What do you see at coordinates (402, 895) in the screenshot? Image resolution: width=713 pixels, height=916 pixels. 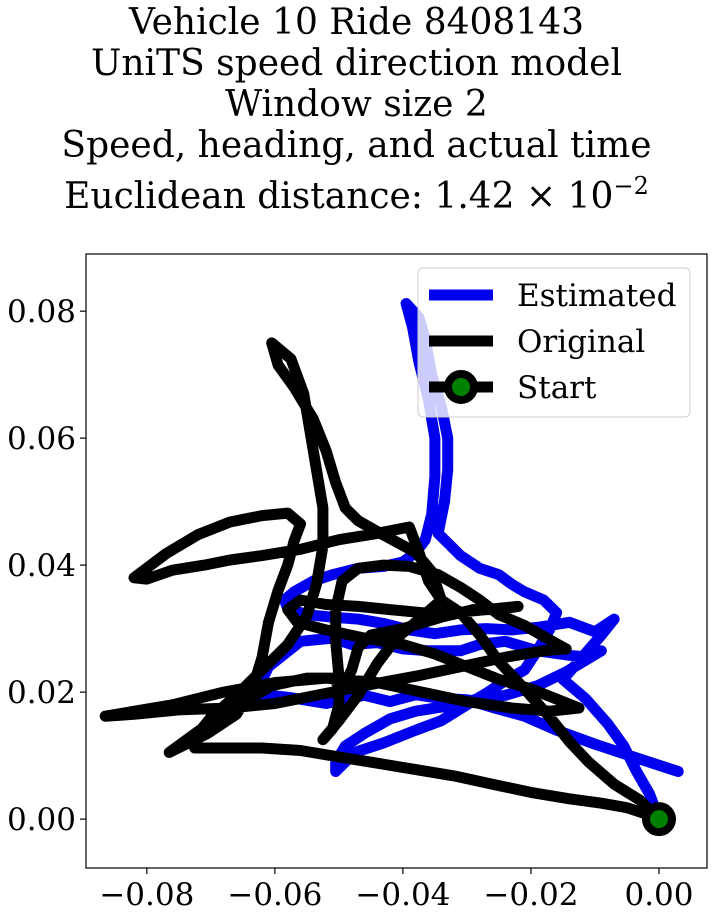 I see `x-tick-label: −0.04` at bounding box center [402, 895].